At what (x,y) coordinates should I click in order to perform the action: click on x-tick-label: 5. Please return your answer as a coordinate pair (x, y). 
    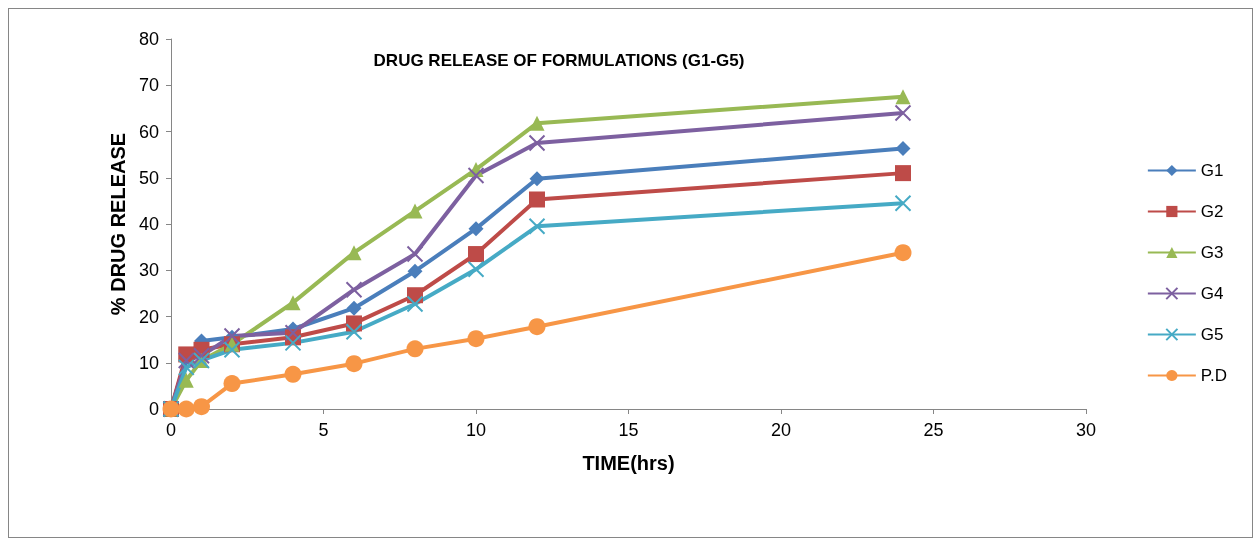
    Looking at the image, I should click on (323, 430).